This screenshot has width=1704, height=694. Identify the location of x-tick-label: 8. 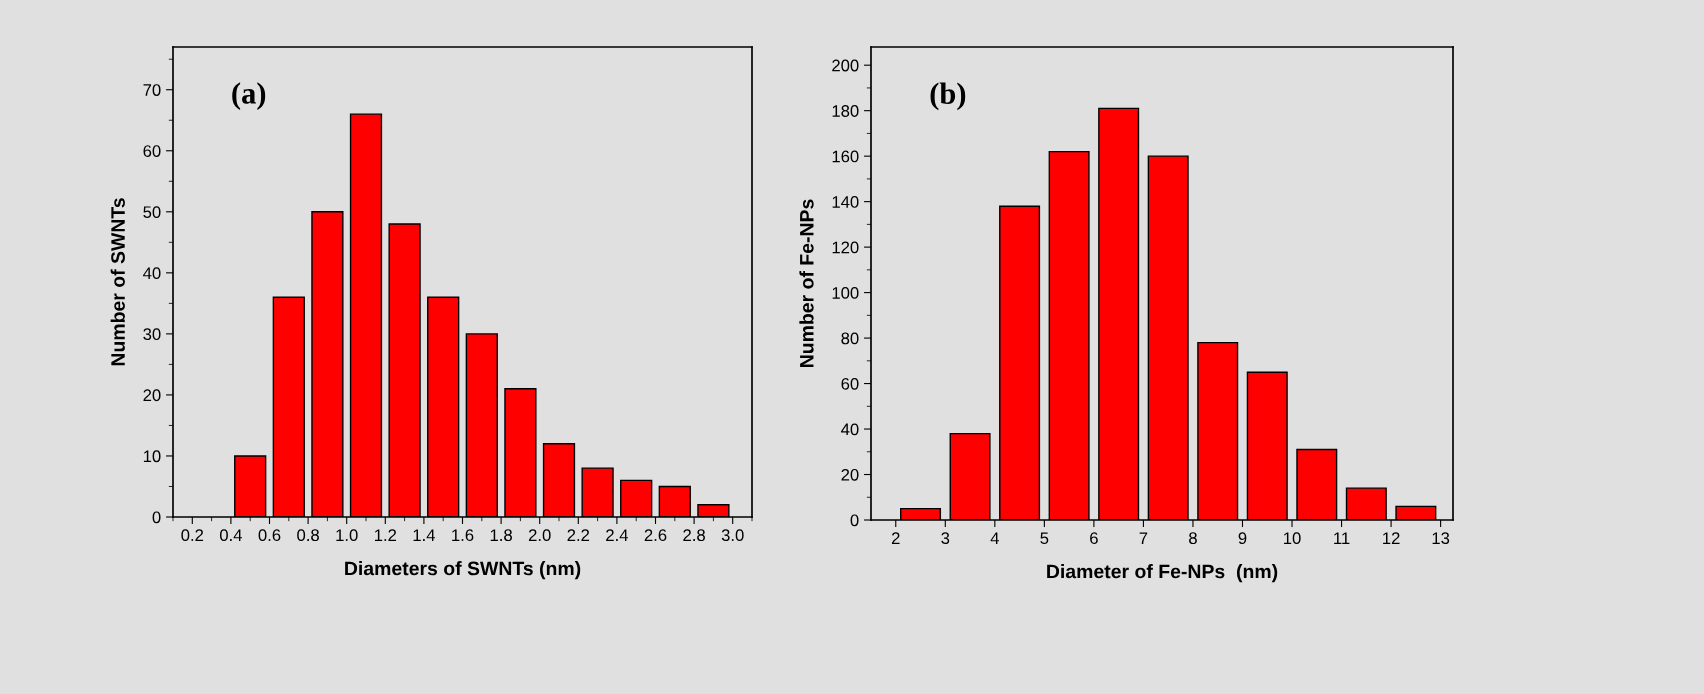
(1193, 538).